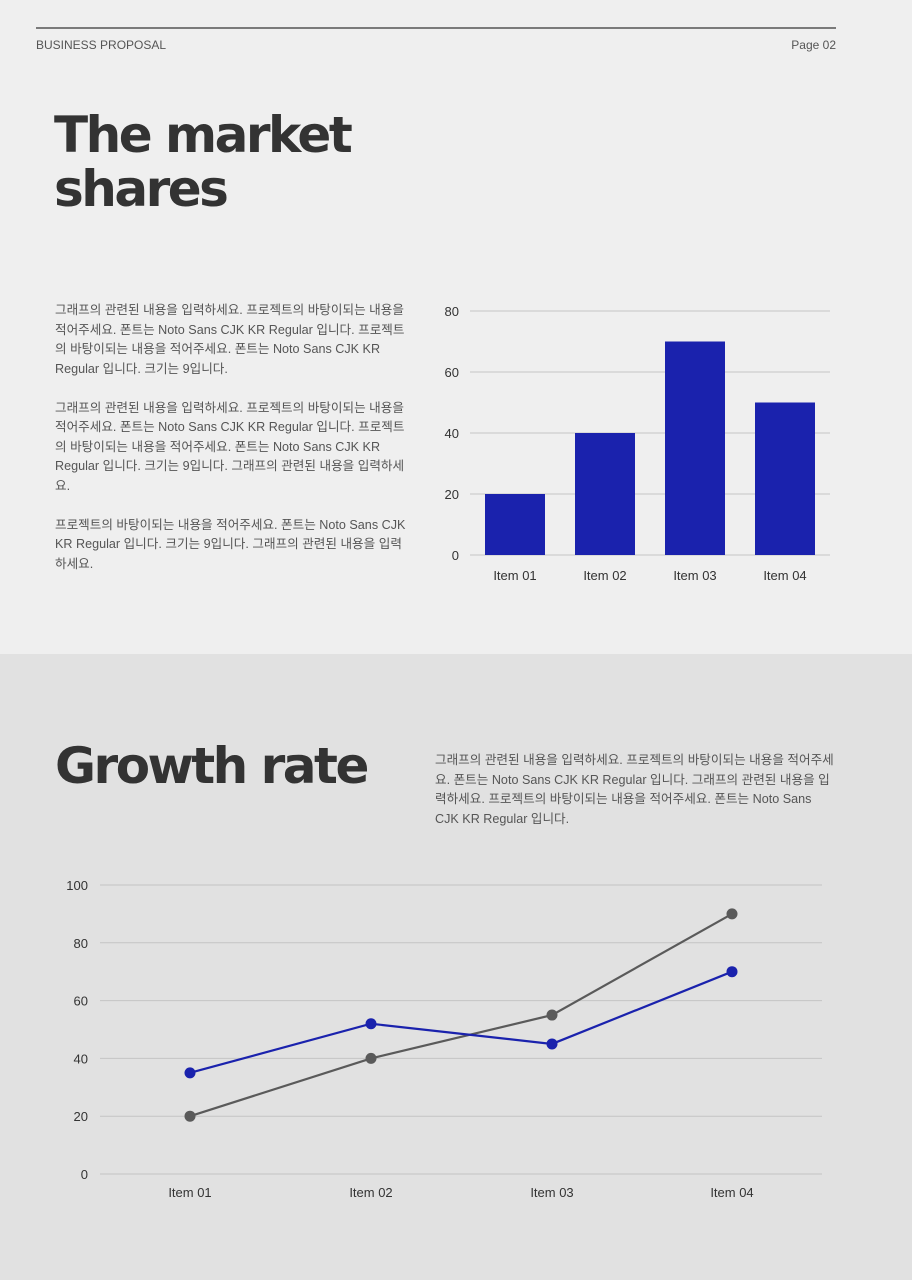 The image size is (912, 1280). What do you see at coordinates (637, 443) in the screenshot?
I see `market-share-bar-chart: 0 20 40 60 80 Item 01 Item 02 Item 03 Item 04` at bounding box center [637, 443].